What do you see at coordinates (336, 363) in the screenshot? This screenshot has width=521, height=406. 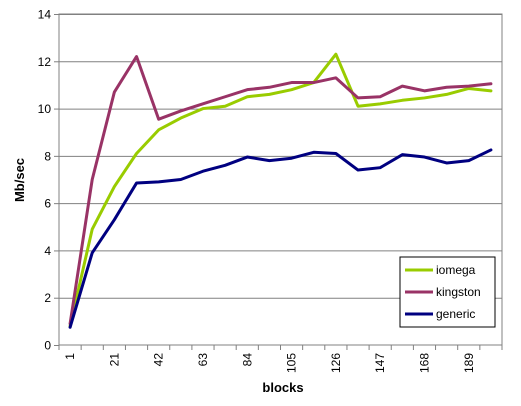 I see `x-tick-label: 126` at bounding box center [336, 363].